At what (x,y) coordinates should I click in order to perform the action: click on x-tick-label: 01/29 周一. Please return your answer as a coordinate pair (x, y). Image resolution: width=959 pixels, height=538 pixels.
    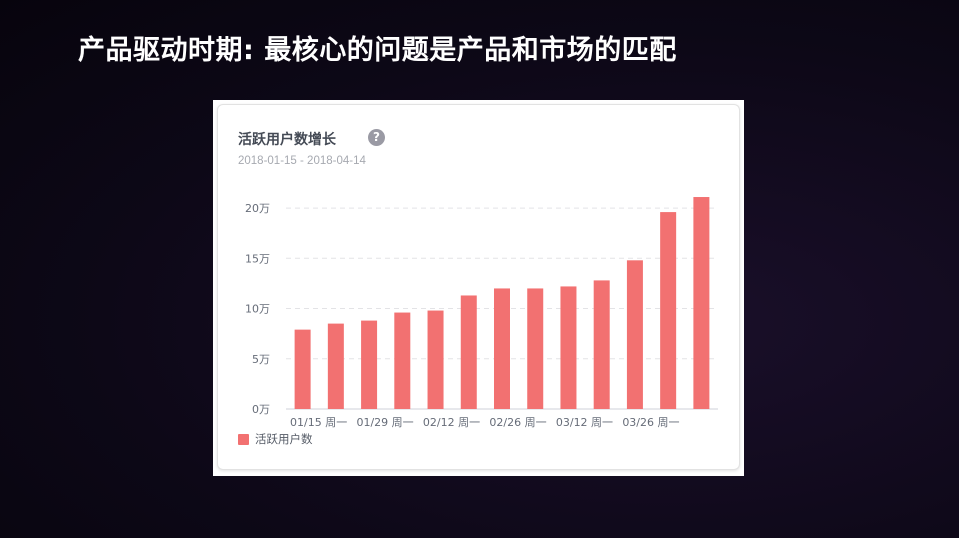
    Looking at the image, I should click on (384, 422).